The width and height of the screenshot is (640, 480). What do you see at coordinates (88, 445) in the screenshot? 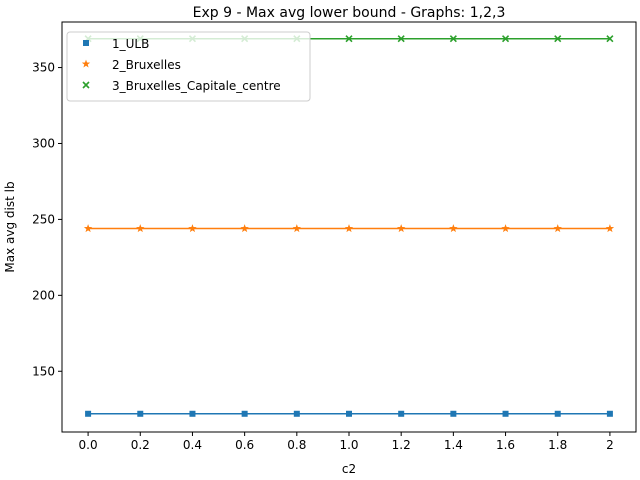
I see `x-tick-label: 0.0` at bounding box center [88, 445].